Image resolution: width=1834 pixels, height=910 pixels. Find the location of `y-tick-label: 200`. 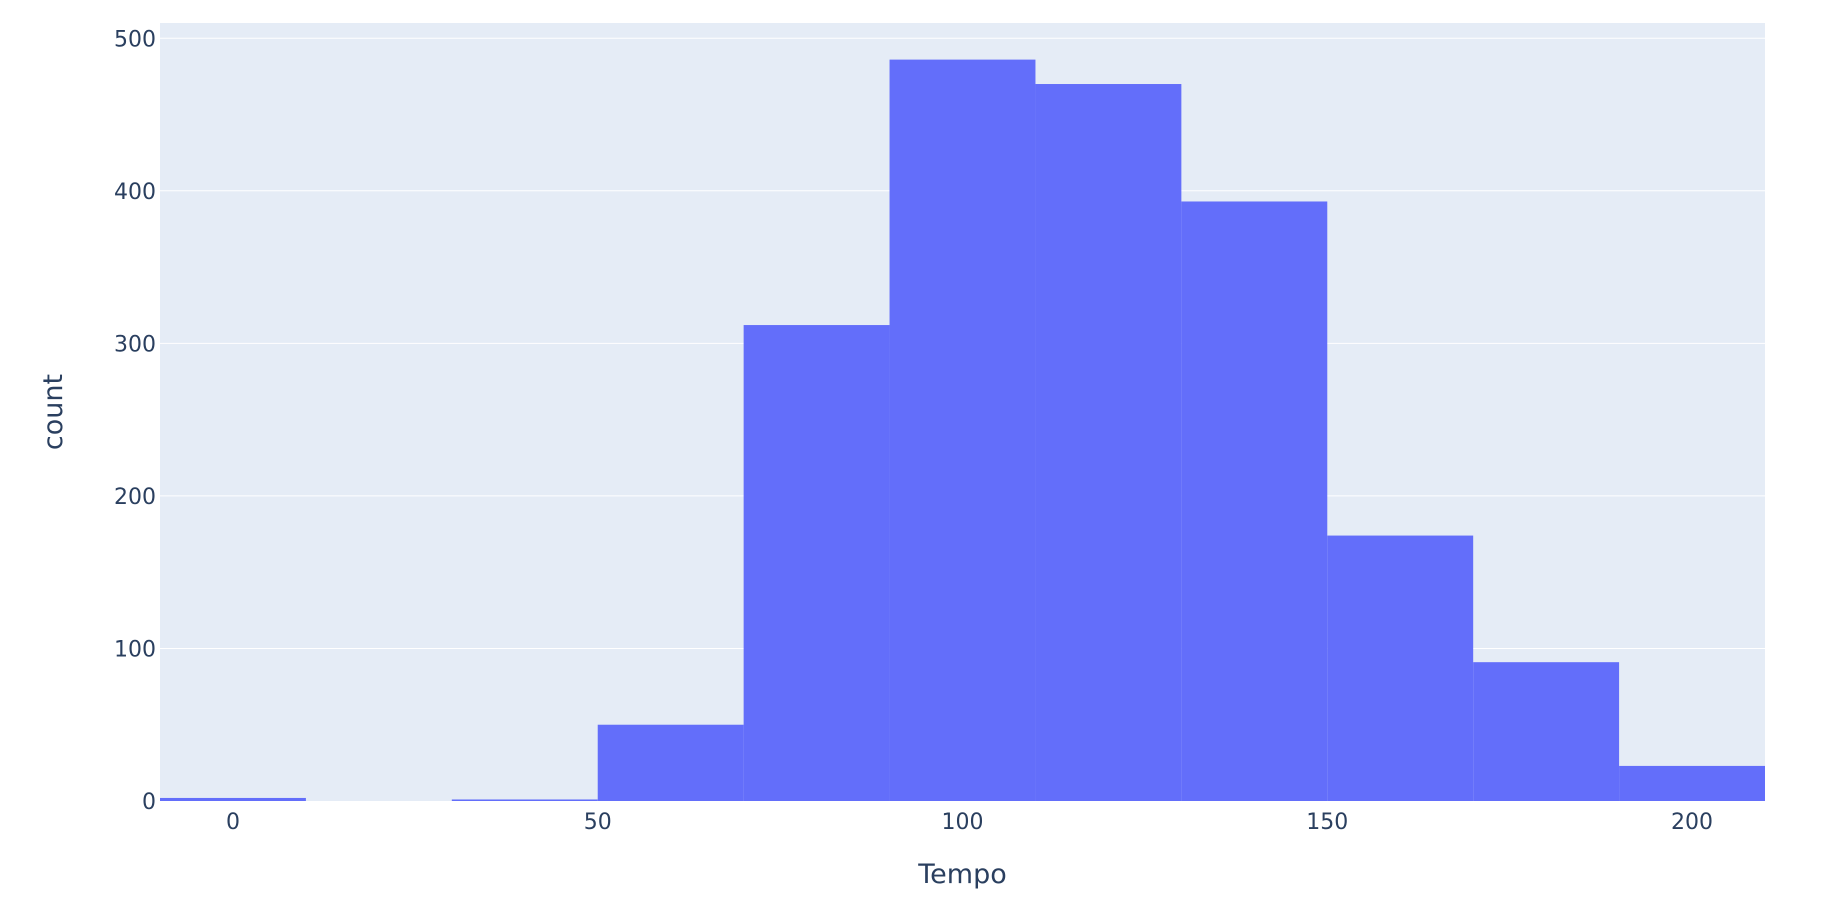

y-tick-label: 200 is located at coordinates (135, 497).